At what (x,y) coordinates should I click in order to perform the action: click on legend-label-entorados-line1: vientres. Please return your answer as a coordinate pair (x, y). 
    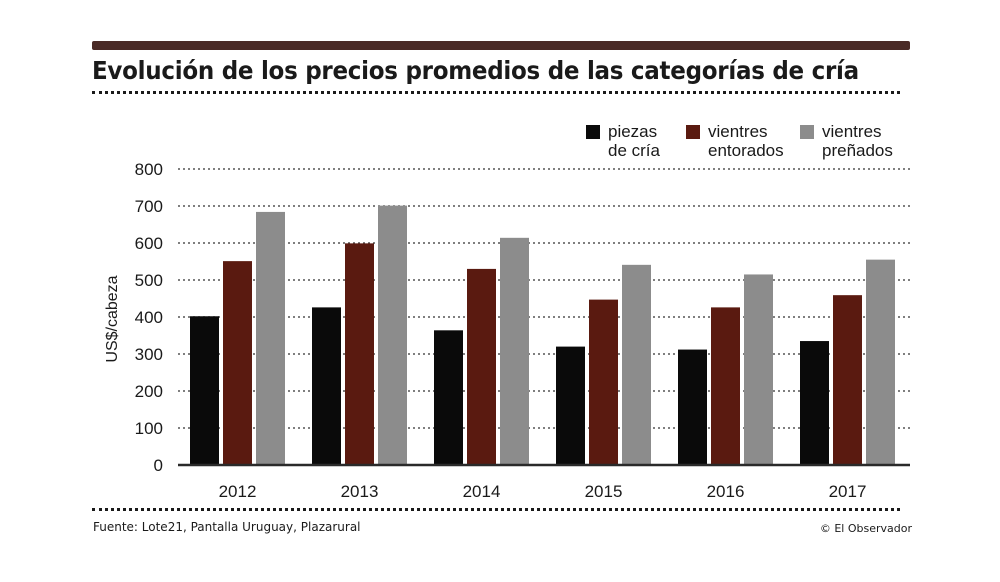
    Looking at the image, I should click on (738, 131).